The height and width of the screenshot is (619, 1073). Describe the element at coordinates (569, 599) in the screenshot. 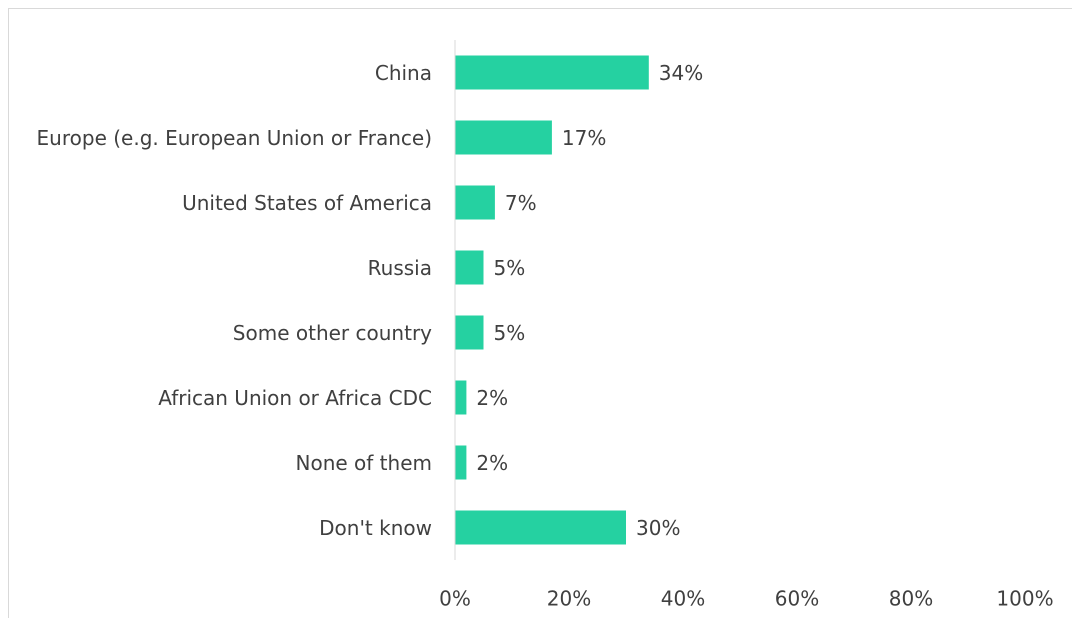

I see `x-tick-label: 20%` at that location.